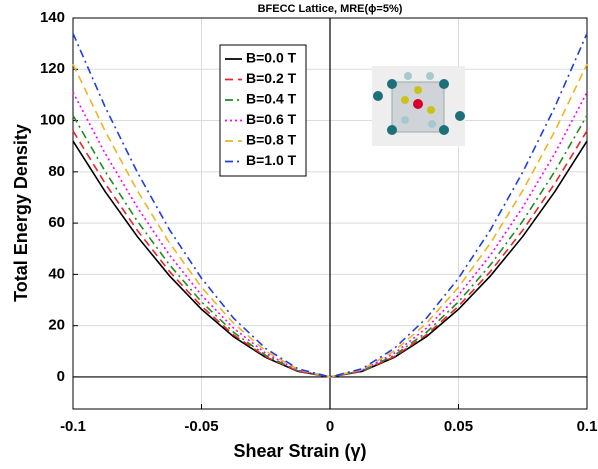  I want to click on x-axis-label: Shear Strain (γ), so click(299, 451).